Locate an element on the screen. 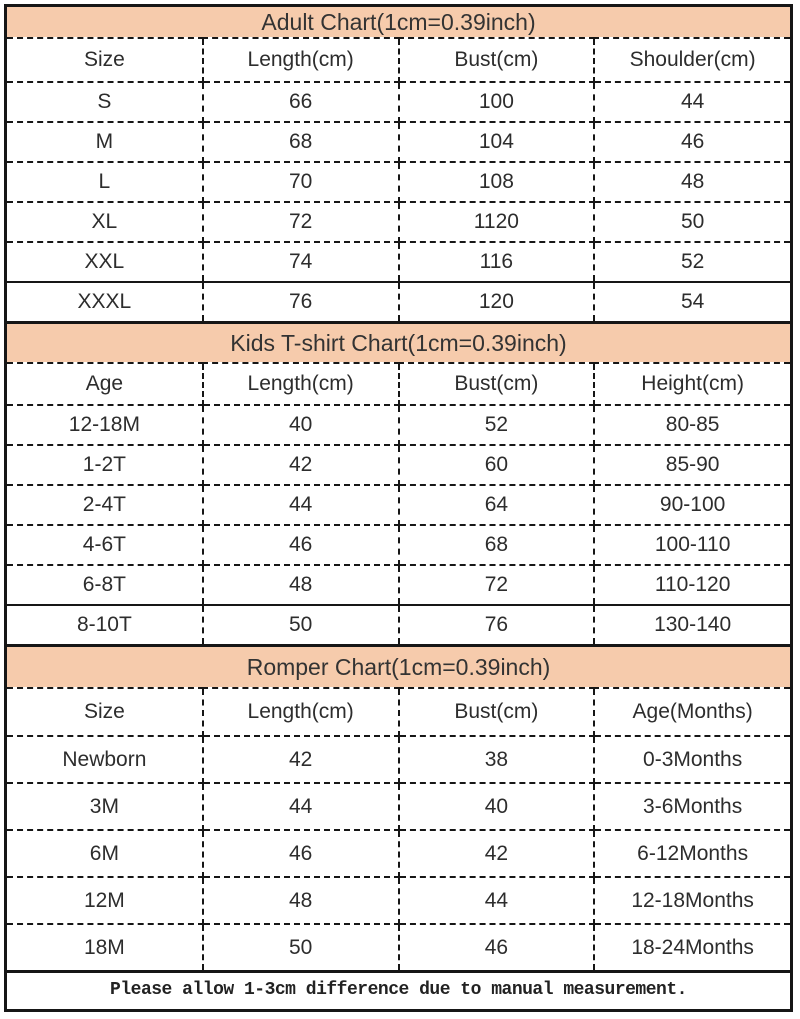 The width and height of the screenshot is (800, 1019). table-row: Newborn 42 38 0-3Months is located at coordinates (398, 759).